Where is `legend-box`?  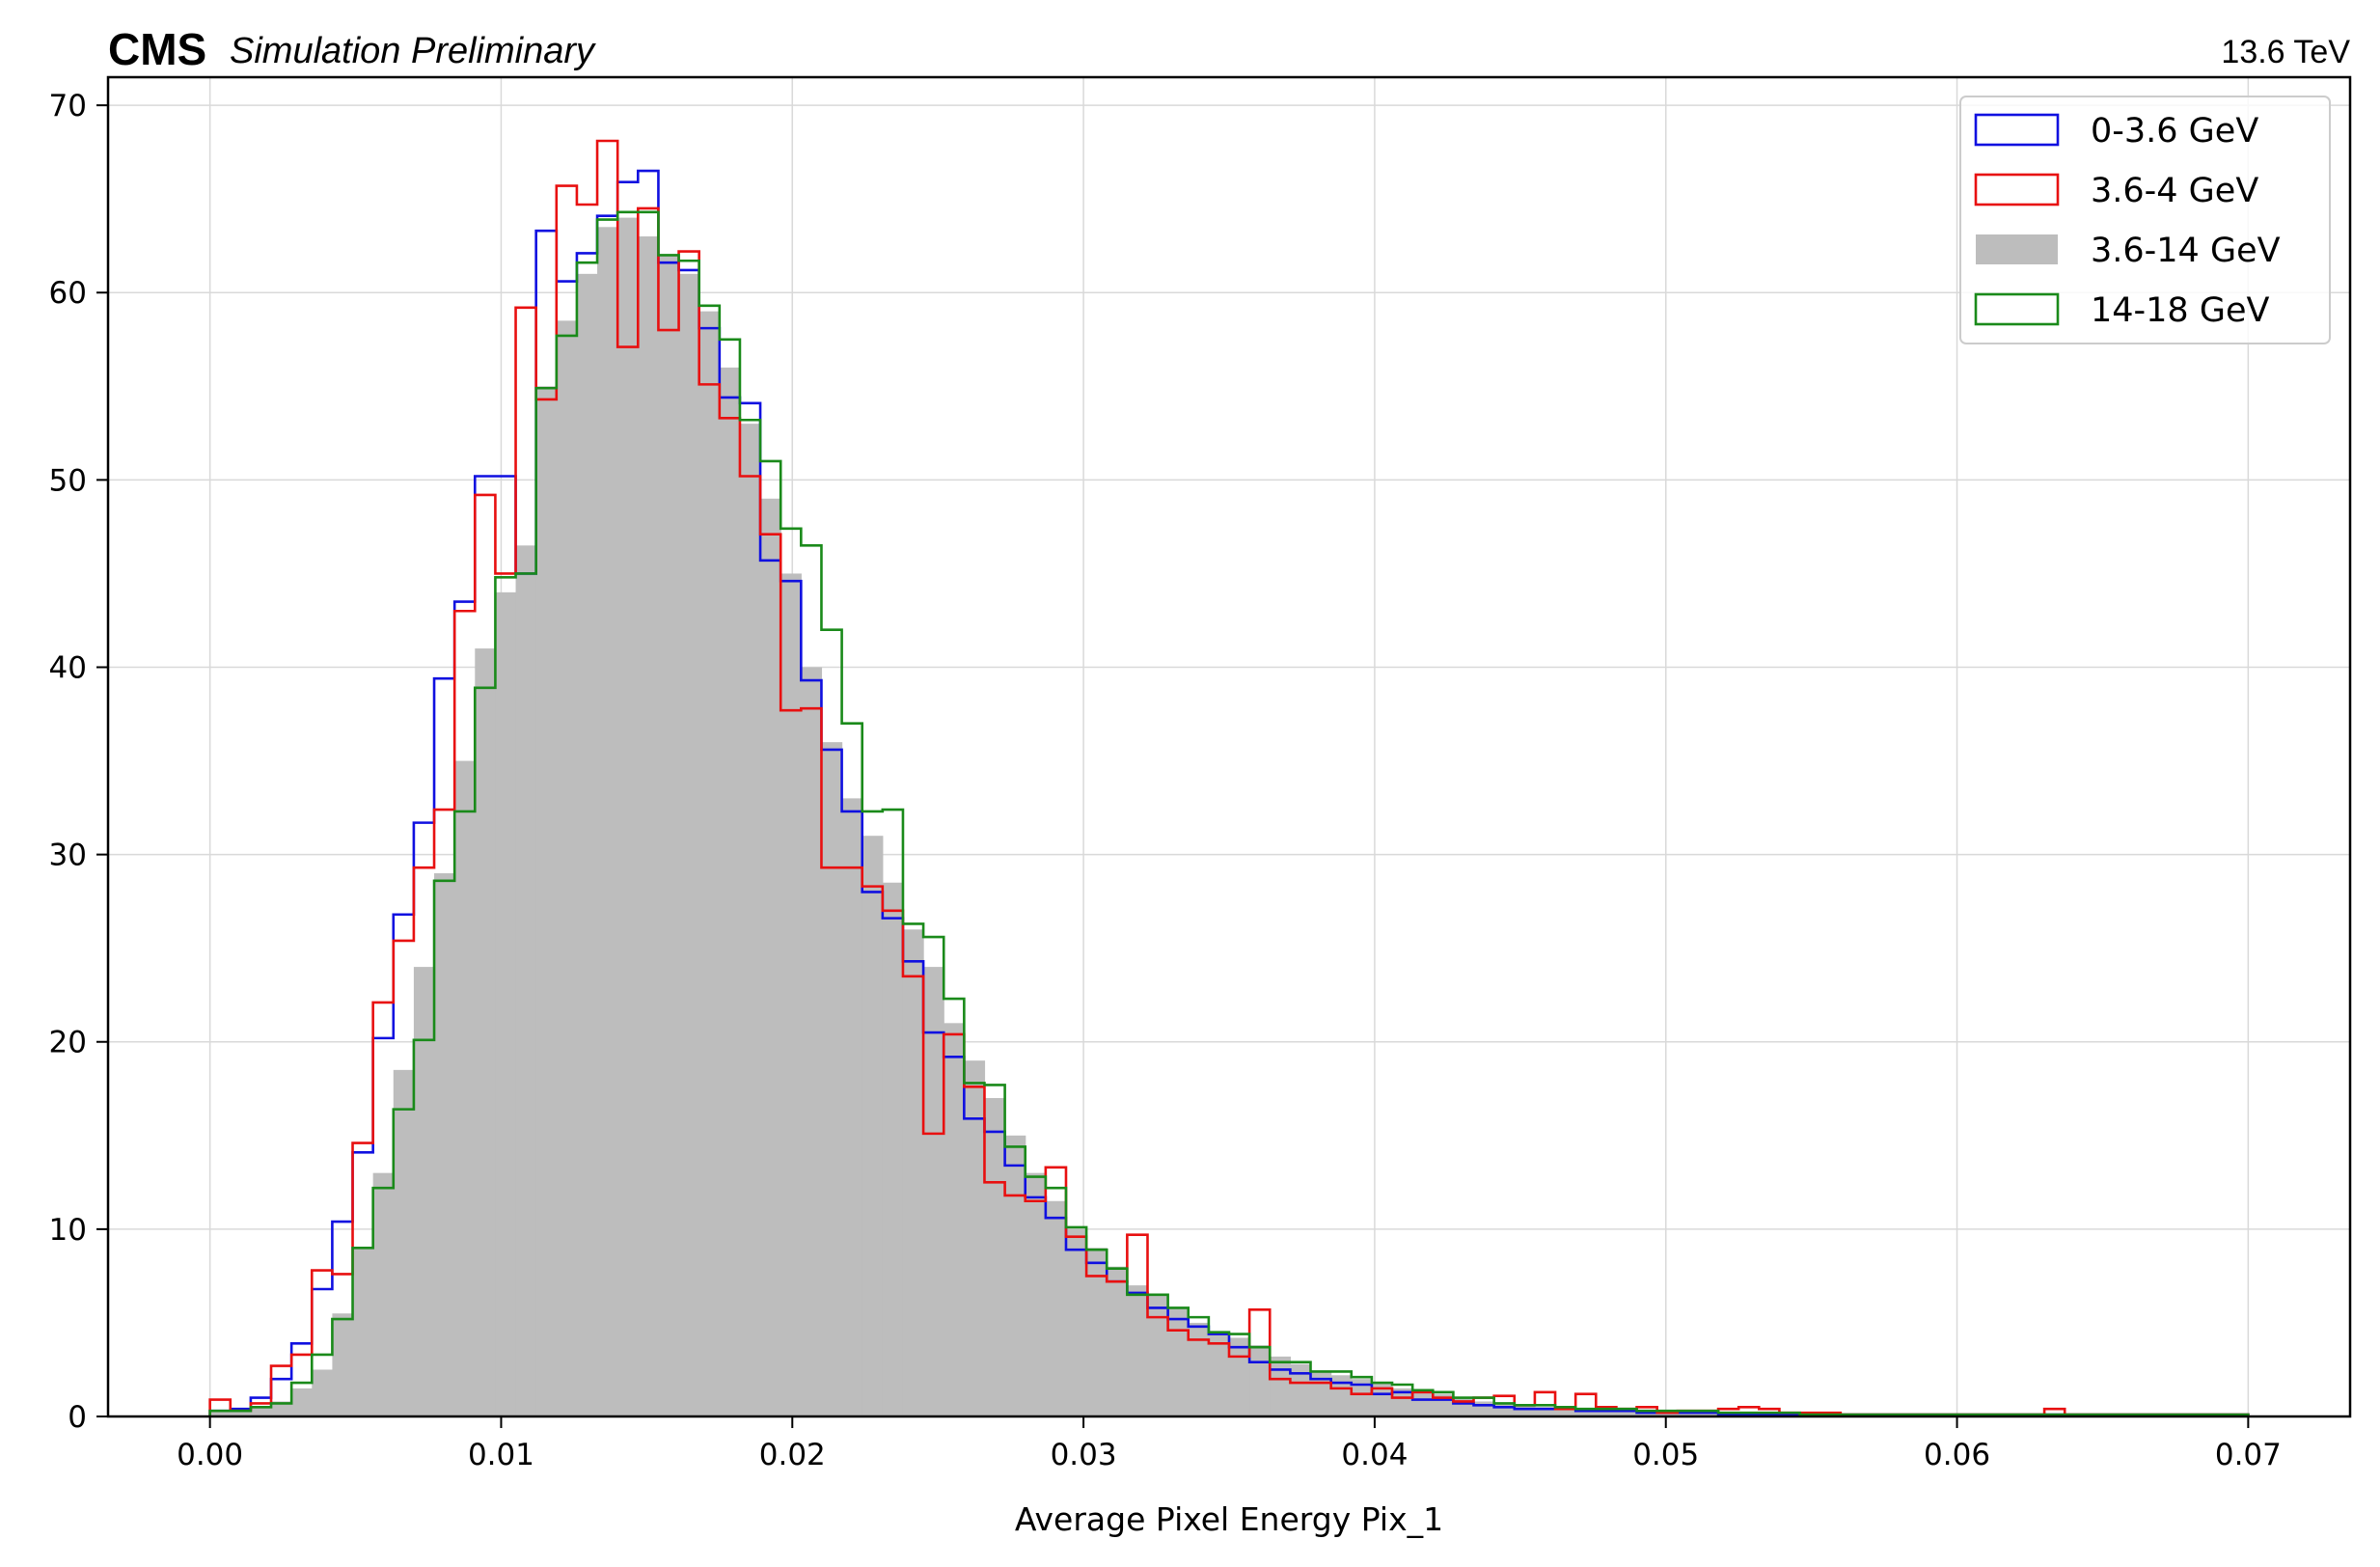
legend-box is located at coordinates (2145, 220).